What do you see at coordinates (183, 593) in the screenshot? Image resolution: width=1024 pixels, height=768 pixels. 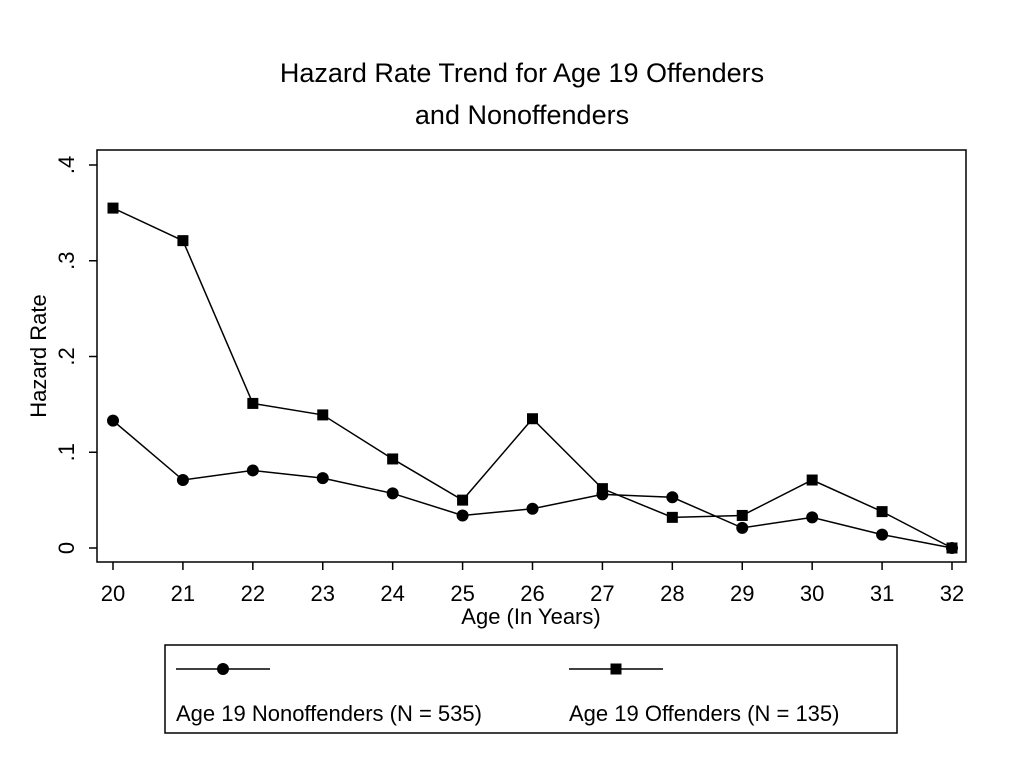 I see `x-tick-label: 21` at bounding box center [183, 593].